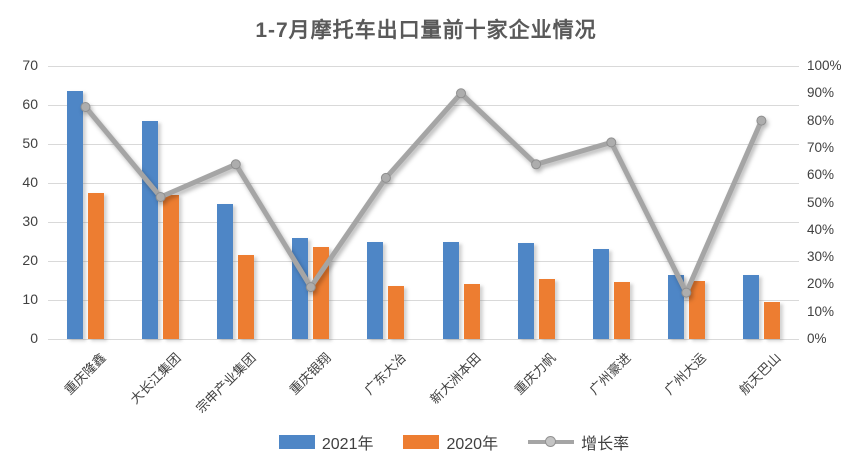 The height and width of the screenshot is (470, 852). I want to click on left-axis-tick-label: 70, so click(30, 65).